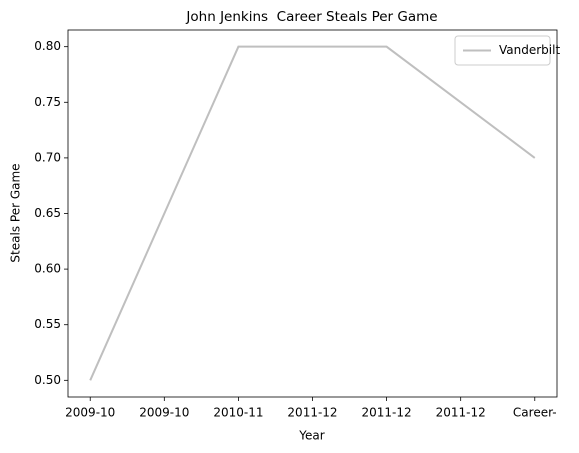 This screenshot has width=579, height=453. What do you see at coordinates (535, 413) in the screenshot?
I see `x-tick-label: Career-` at bounding box center [535, 413].